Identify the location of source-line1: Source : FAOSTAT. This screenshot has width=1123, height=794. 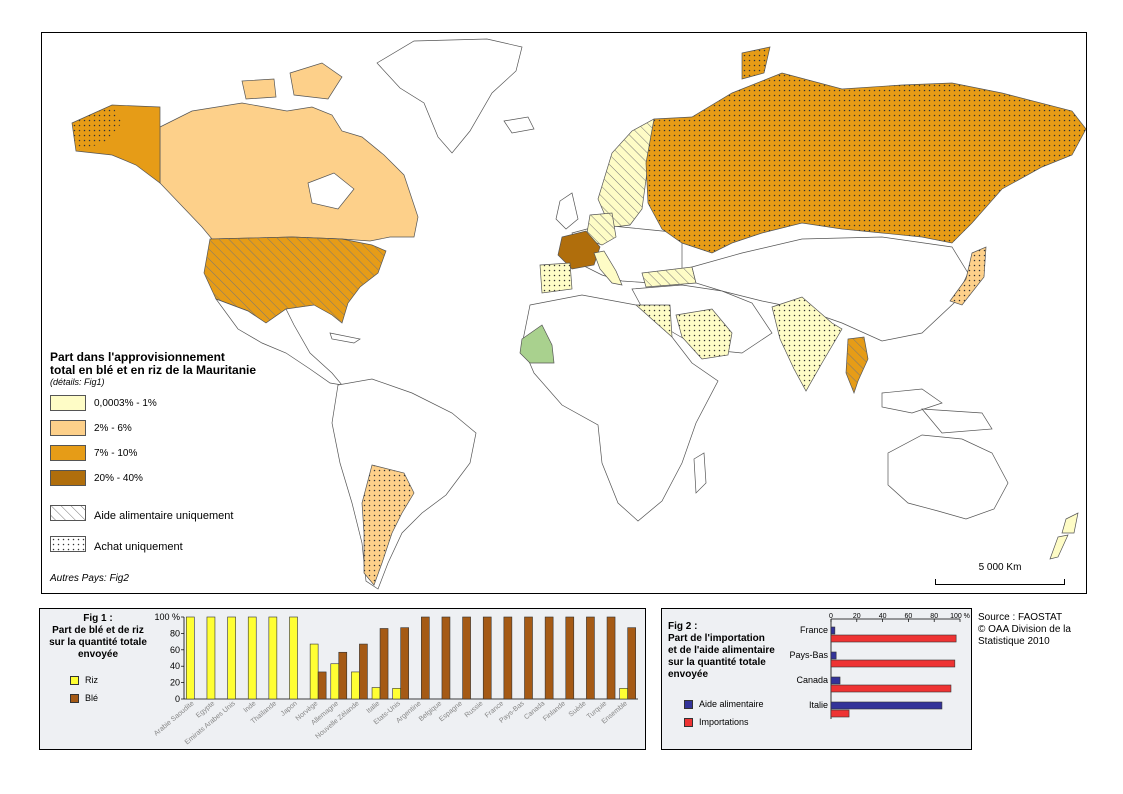
(1020, 617).